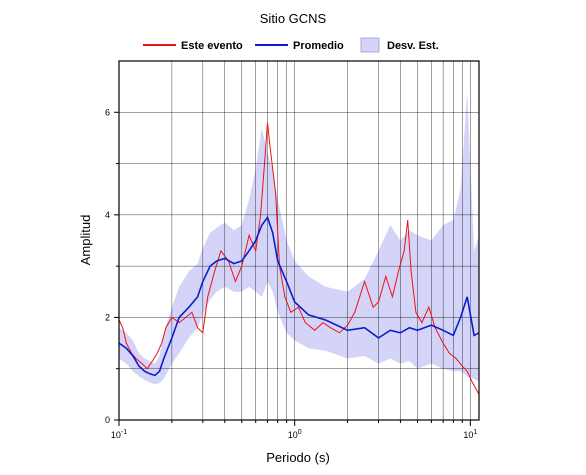 This screenshot has height=475, width=586. Describe the element at coordinates (107, 420) in the screenshot. I see `y-tick-label: 0` at that location.